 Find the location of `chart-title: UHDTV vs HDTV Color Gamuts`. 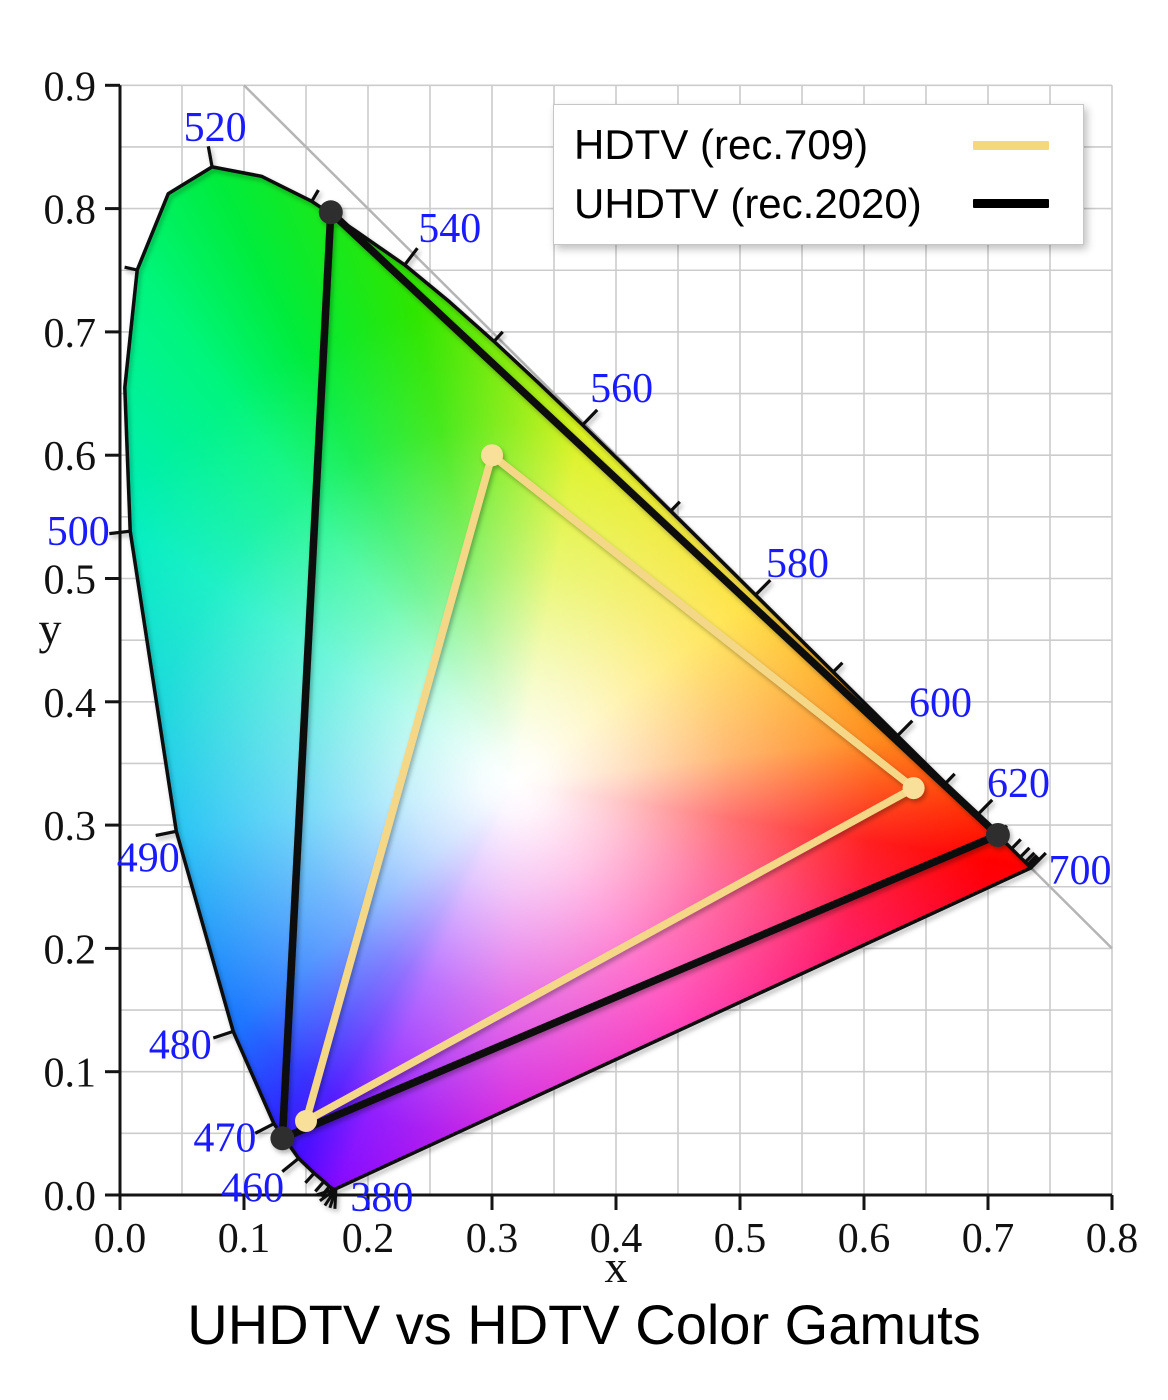

chart-title: UHDTV vs HDTV Color Gamuts is located at coordinates (584, 1324).